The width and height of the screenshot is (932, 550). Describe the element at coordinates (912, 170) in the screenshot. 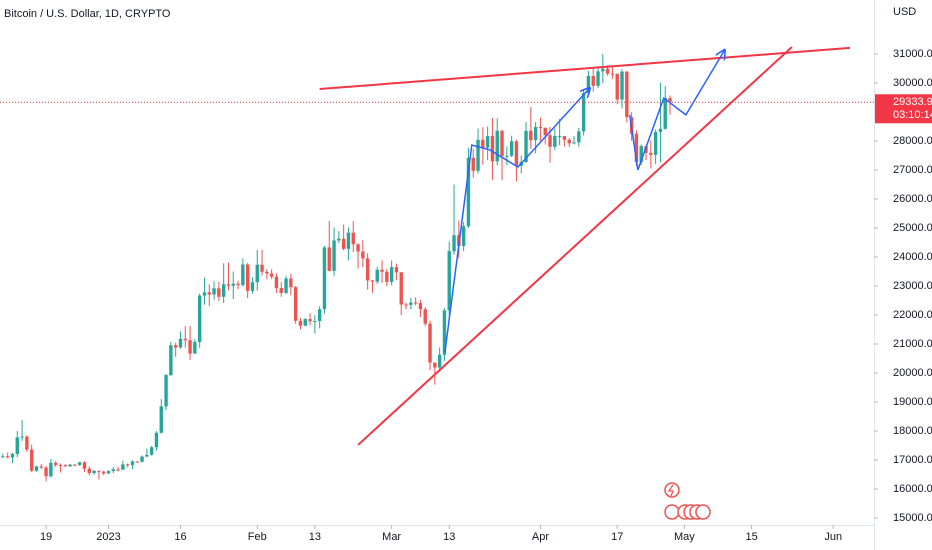

I see `y-tick-label: 27000.00` at that location.